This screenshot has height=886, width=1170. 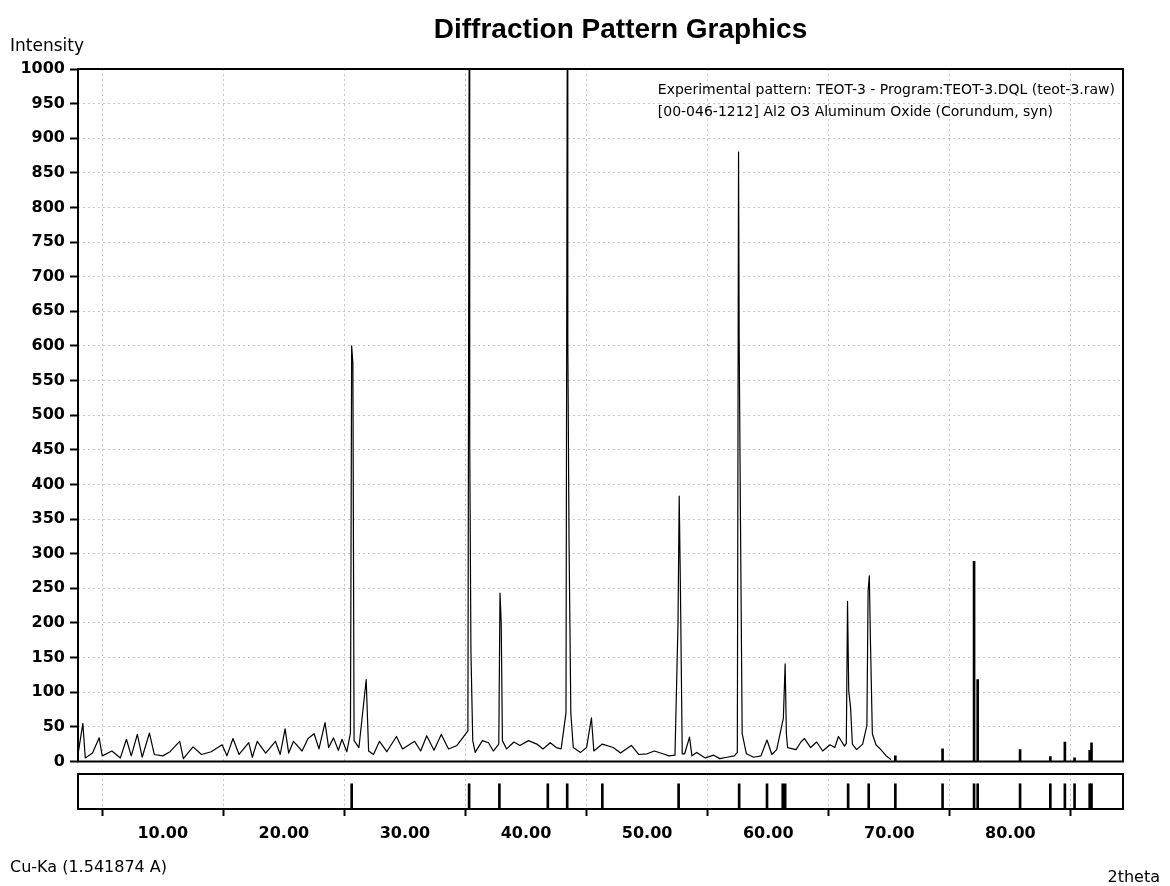 I want to click on x-tick-label: 50.00, so click(x=647, y=832).